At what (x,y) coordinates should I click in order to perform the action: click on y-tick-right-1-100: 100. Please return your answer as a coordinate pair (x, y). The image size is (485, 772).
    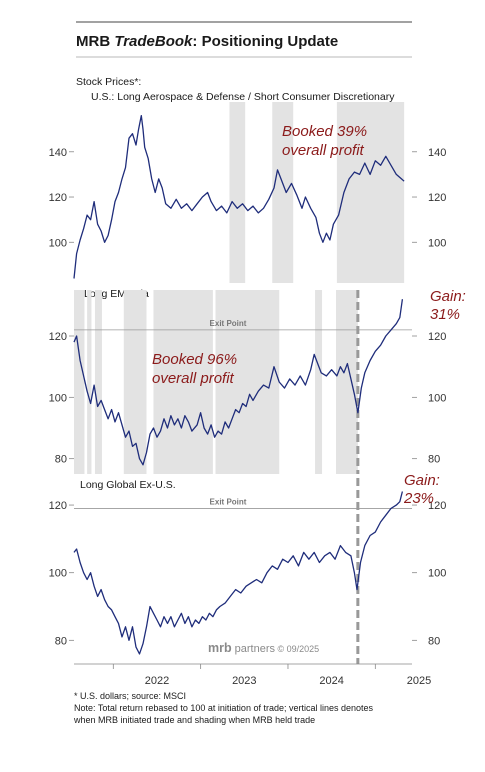
    Looking at the image, I should click on (437, 243).